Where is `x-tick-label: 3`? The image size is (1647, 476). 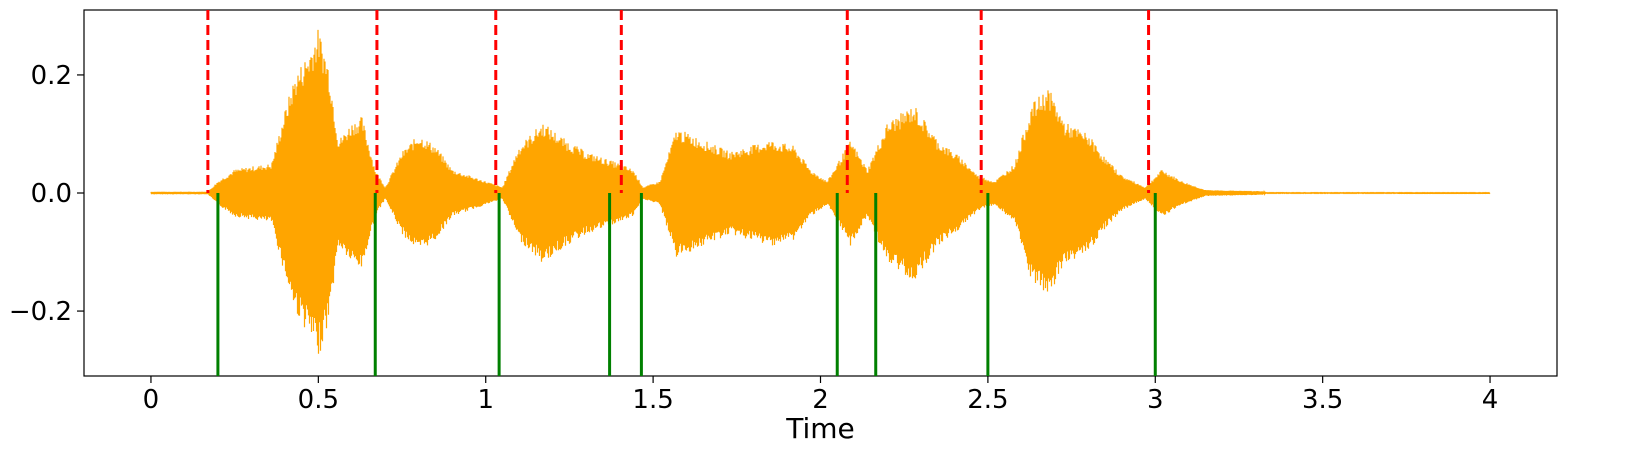
x-tick-label: 3 is located at coordinates (1155, 400).